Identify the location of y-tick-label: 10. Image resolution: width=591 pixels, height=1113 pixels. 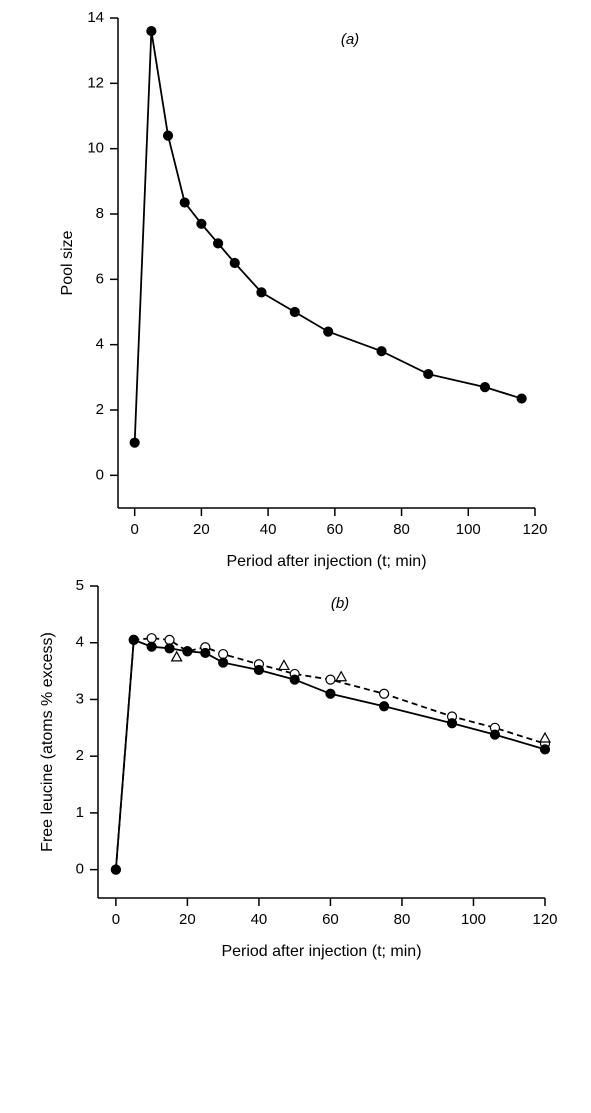
(95, 148).